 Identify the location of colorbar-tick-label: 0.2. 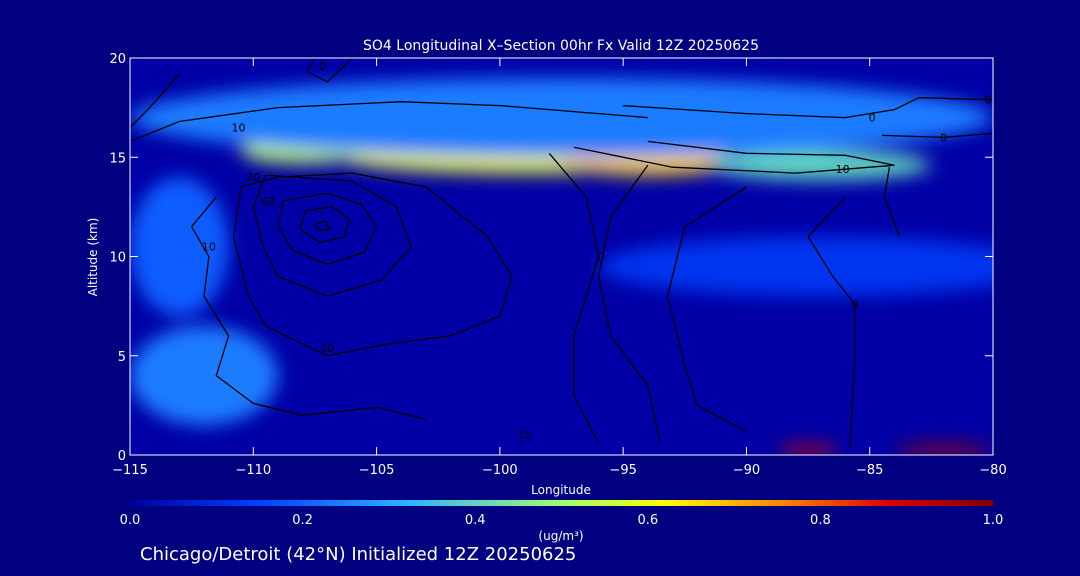
(302, 520).